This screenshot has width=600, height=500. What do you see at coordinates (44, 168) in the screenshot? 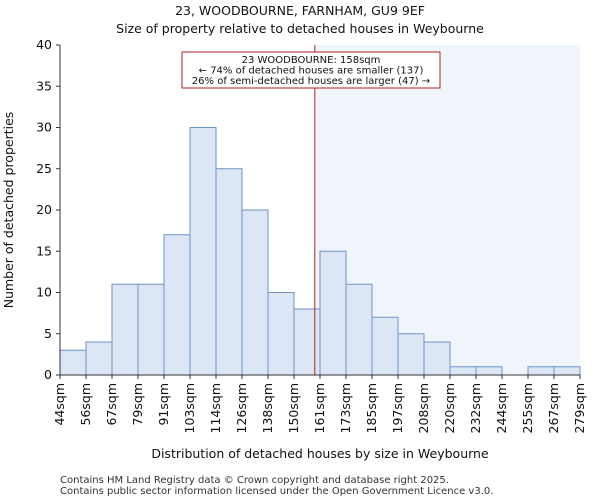
I see `y-tick-label: 25` at bounding box center [44, 168].